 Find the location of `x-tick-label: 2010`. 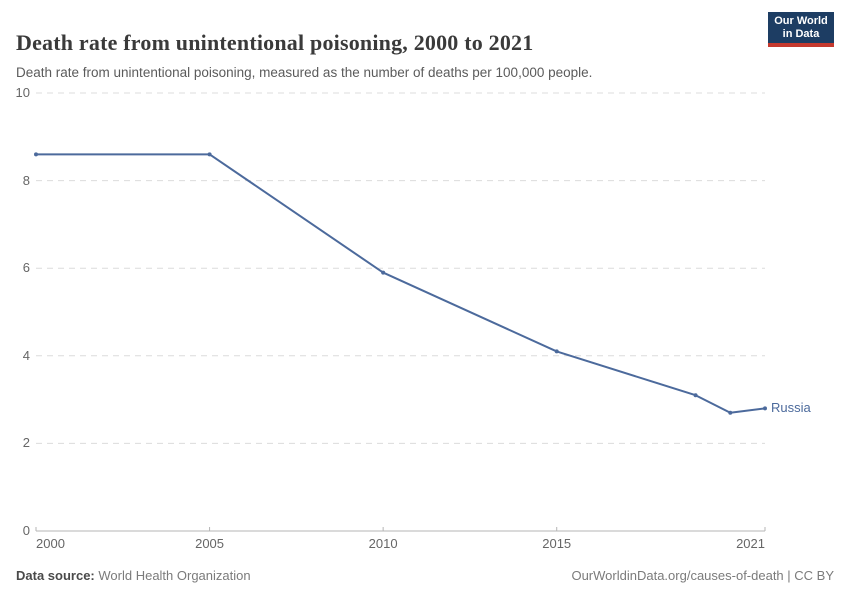

x-tick-label: 2010 is located at coordinates (383, 543).